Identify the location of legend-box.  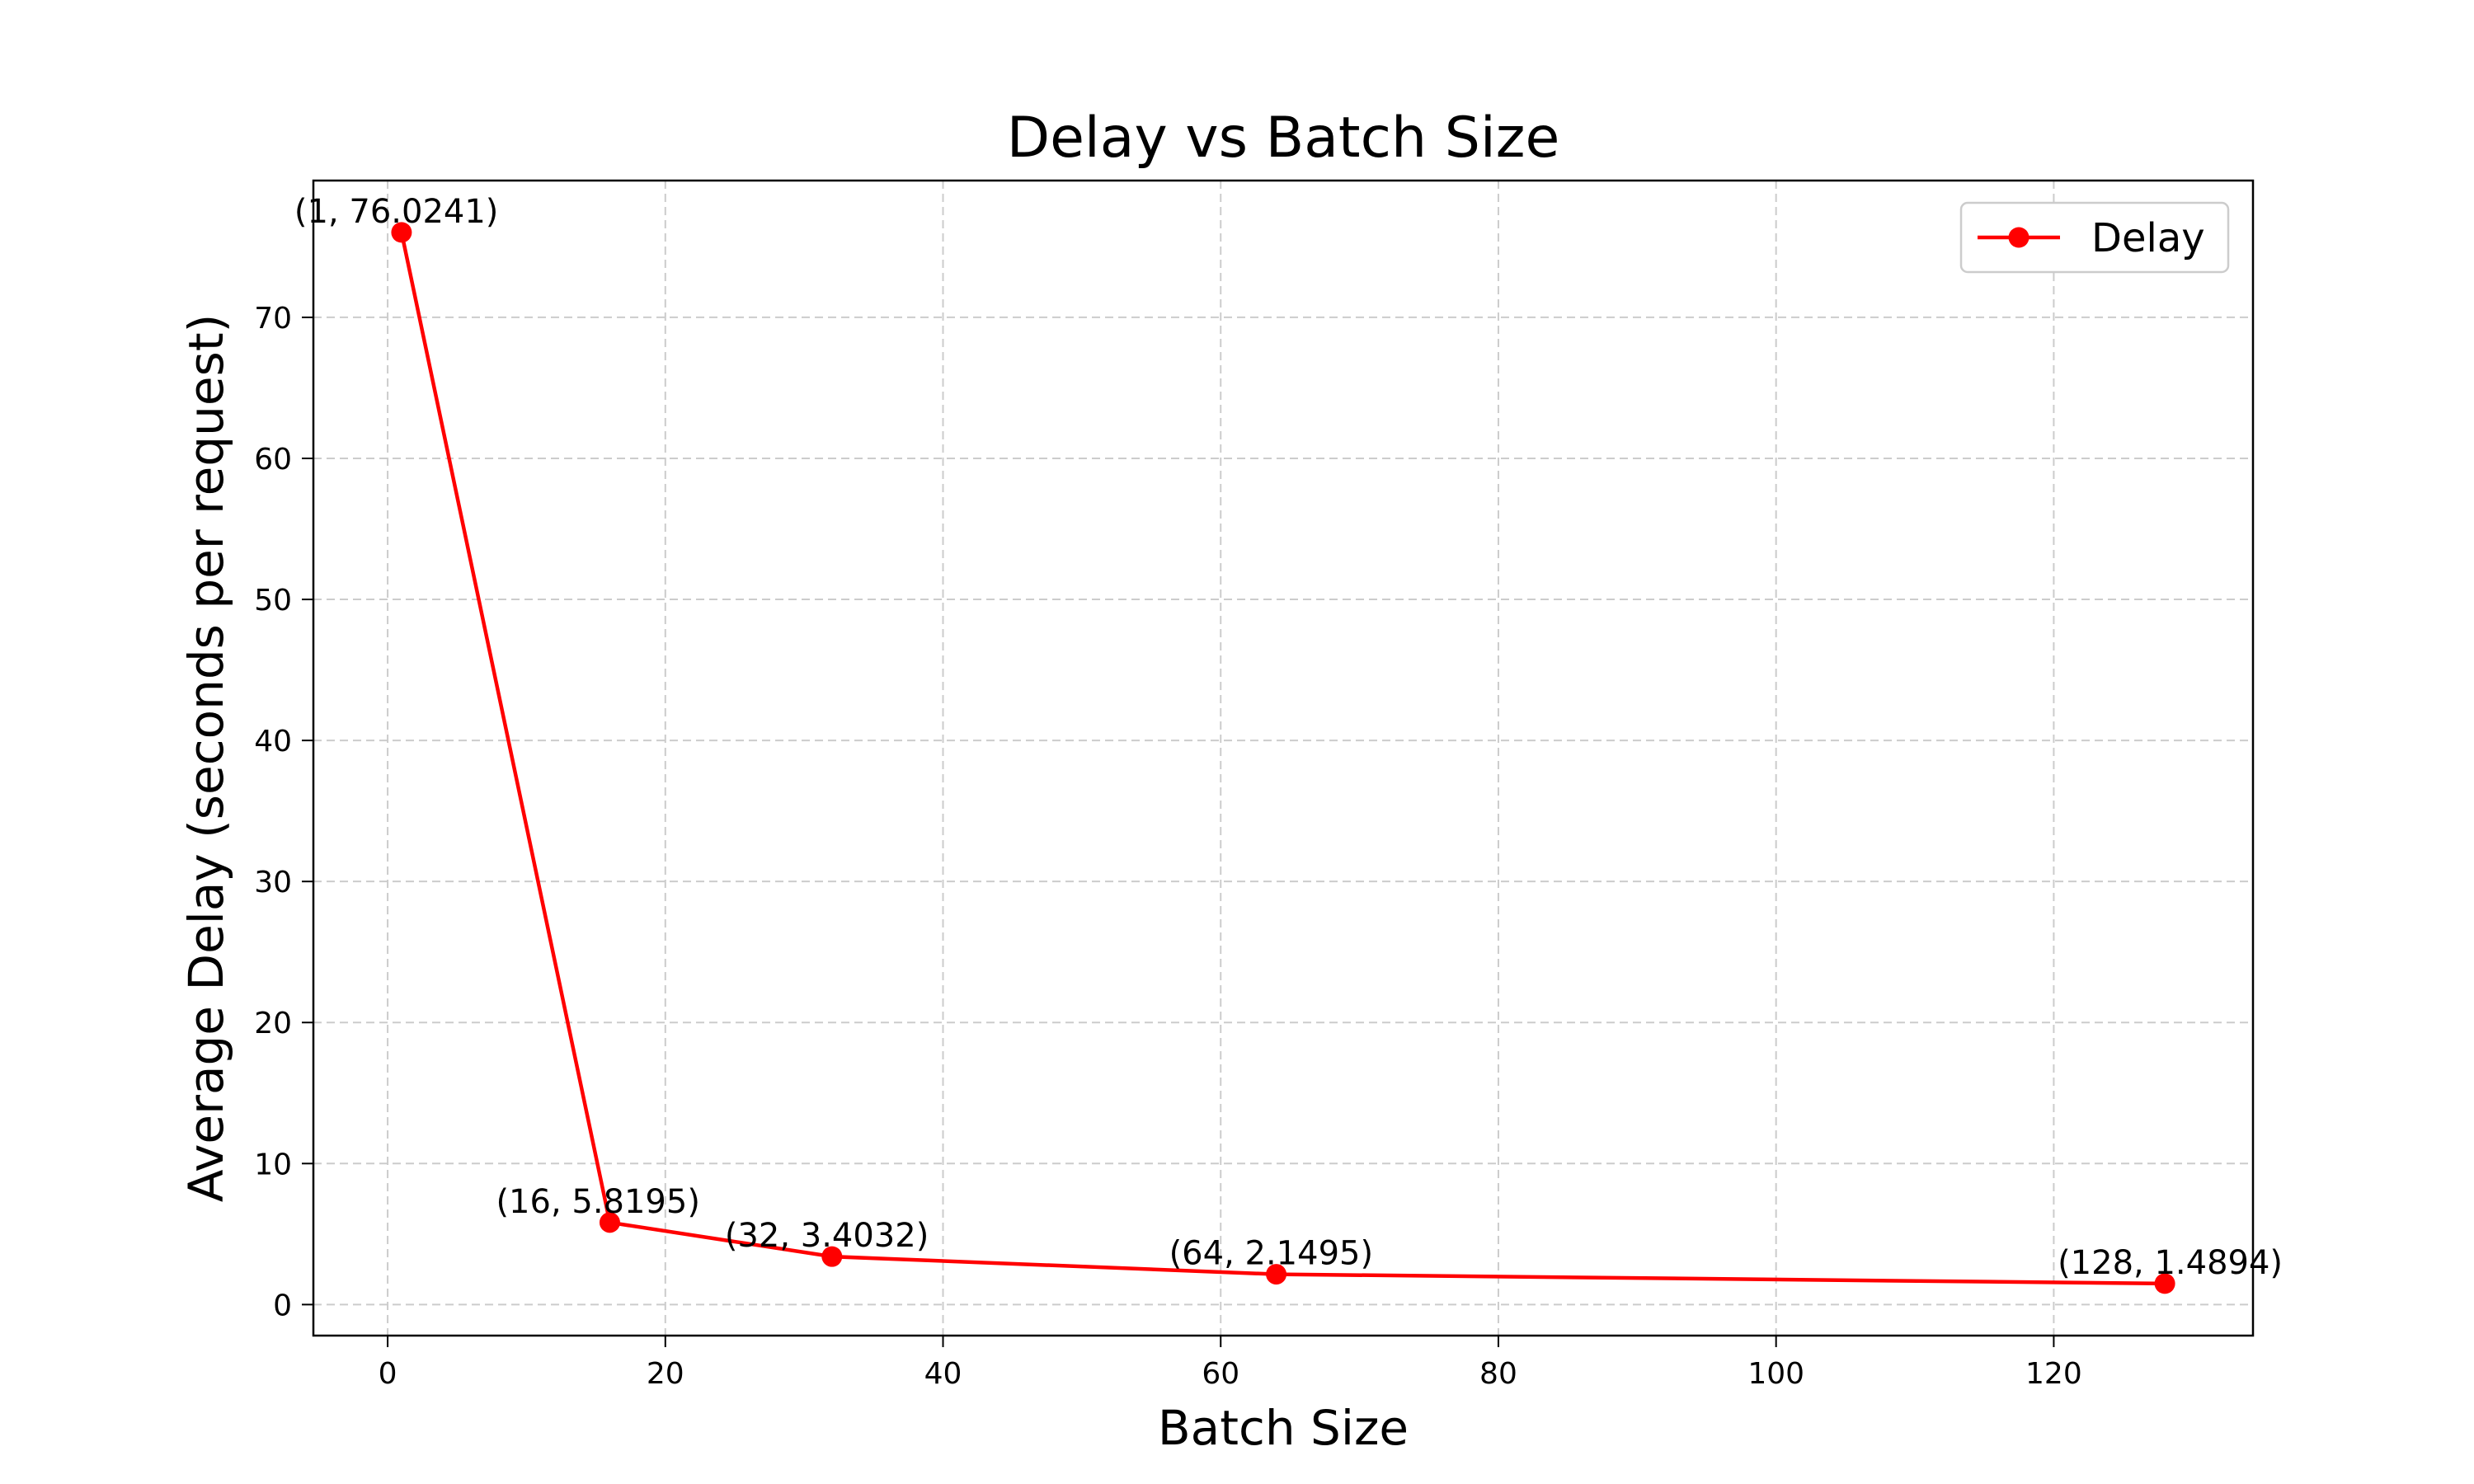
(2094, 237).